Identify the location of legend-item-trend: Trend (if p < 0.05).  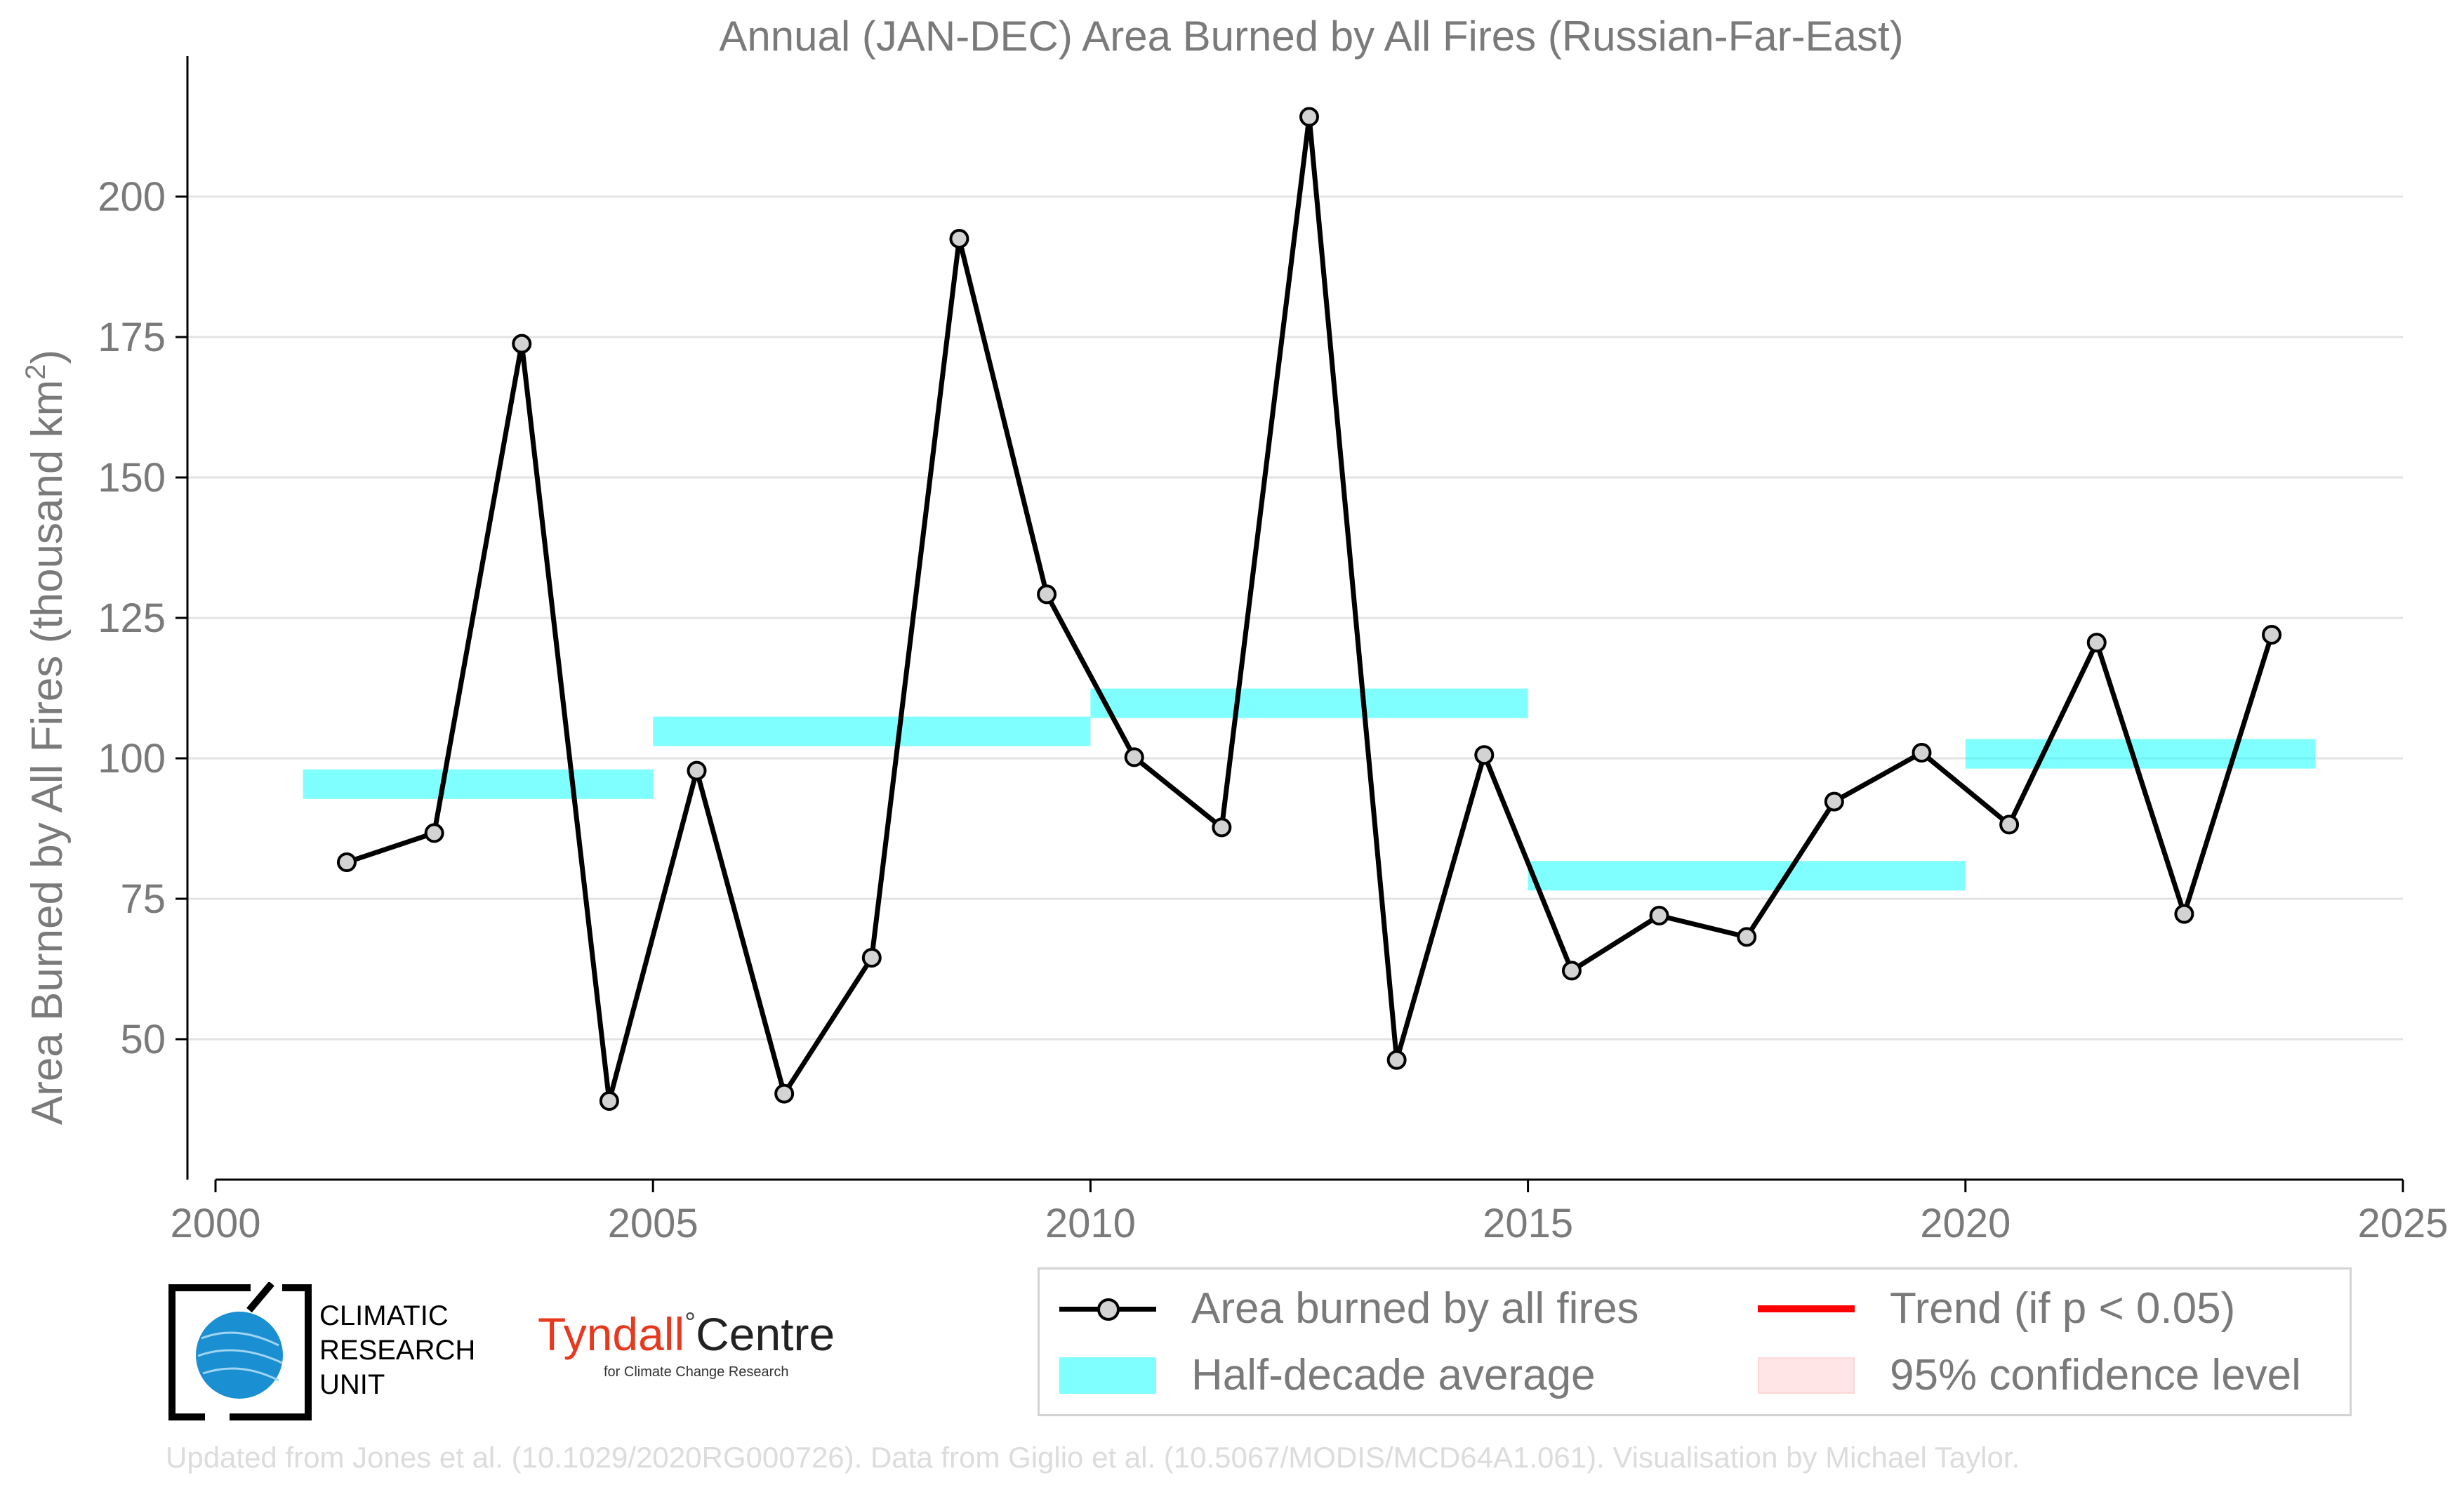
(1997, 1308).